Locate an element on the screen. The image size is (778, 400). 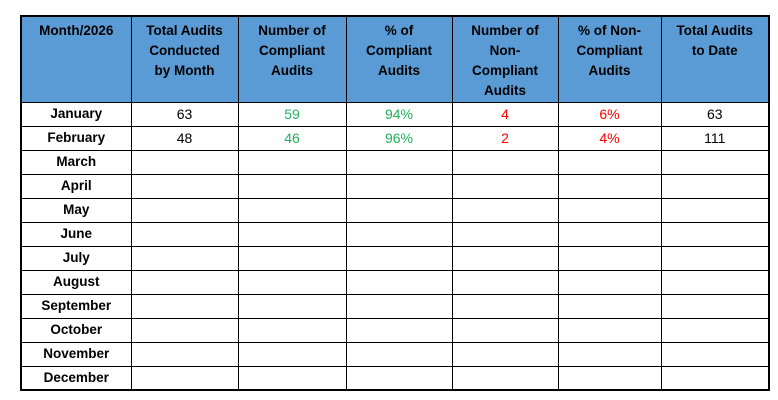
cell-compliant-pct: 96% is located at coordinates (399, 138).